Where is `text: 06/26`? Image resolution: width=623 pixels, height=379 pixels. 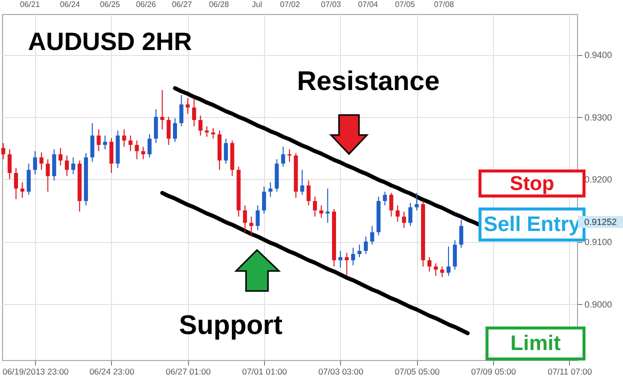 text: 06/26 is located at coordinates (146, 4).